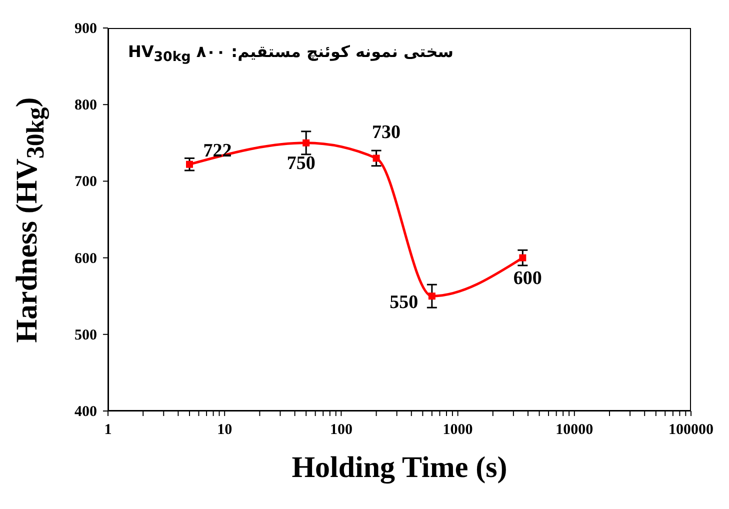 The image size is (729, 509). What do you see at coordinates (386, 133) in the screenshot?
I see `data-label: 730` at bounding box center [386, 133].